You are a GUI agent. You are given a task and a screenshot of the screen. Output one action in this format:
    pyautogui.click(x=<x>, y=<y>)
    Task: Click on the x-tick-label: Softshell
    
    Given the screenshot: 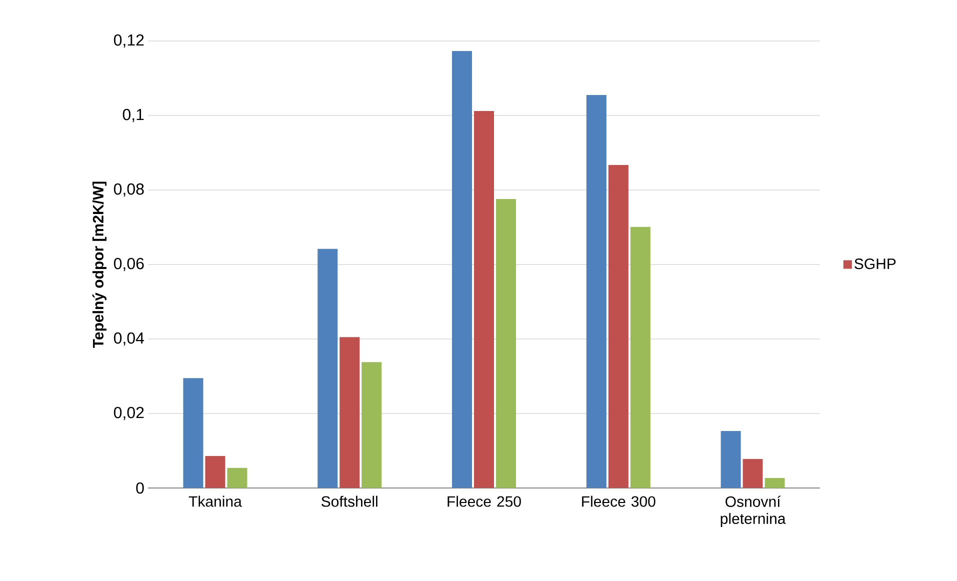 What is the action you would take?
    pyautogui.click(x=350, y=501)
    